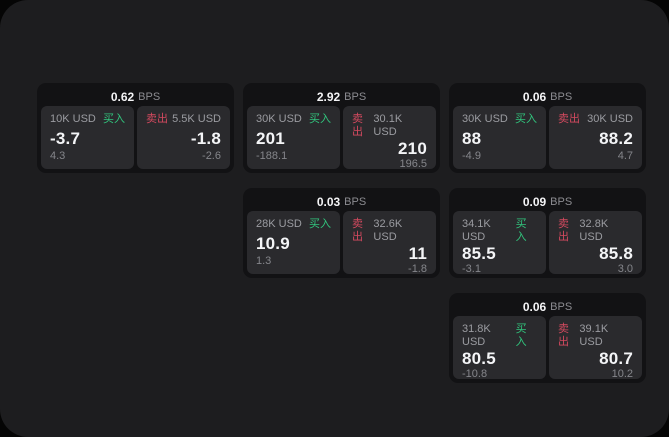  What do you see at coordinates (476, 335) in the screenshot?
I see `buy-amount: 31.8K USD` at bounding box center [476, 335].